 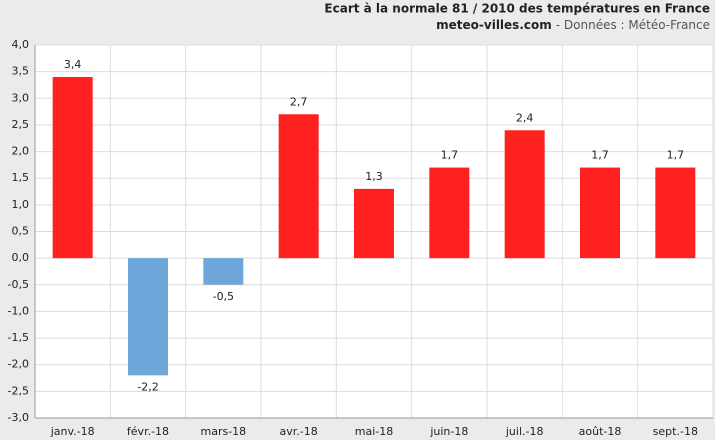 What do you see at coordinates (299, 101) in the screenshot?
I see `value-label: 2,7` at bounding box center [299, 101].